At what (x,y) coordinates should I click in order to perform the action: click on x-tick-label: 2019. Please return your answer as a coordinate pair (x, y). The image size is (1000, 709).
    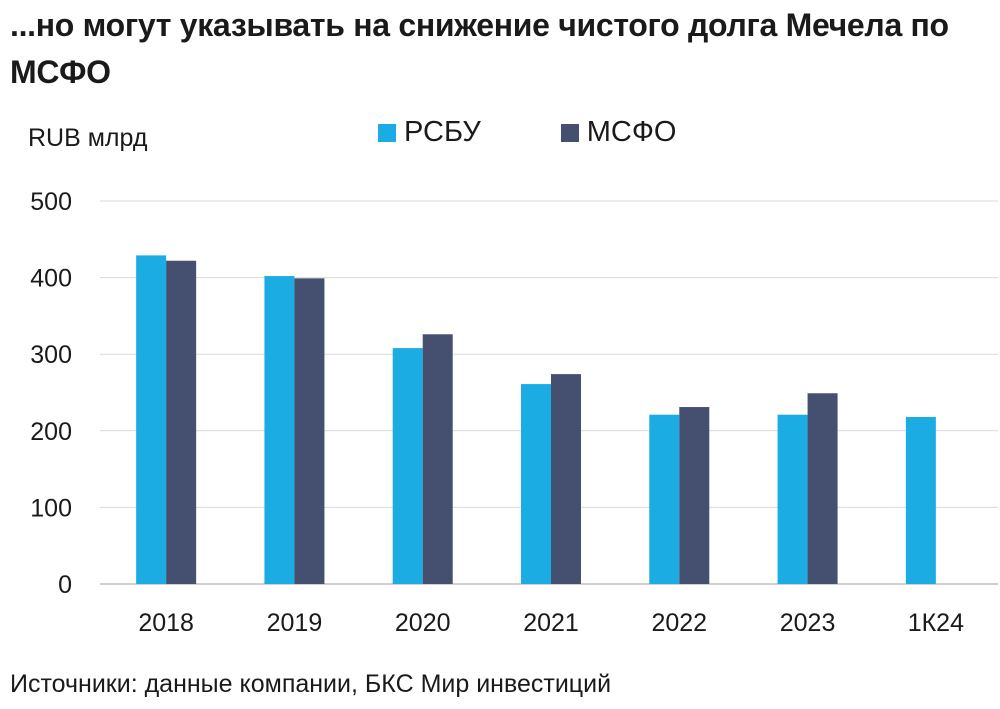
    Looking at the image, I should click on (295, 623).